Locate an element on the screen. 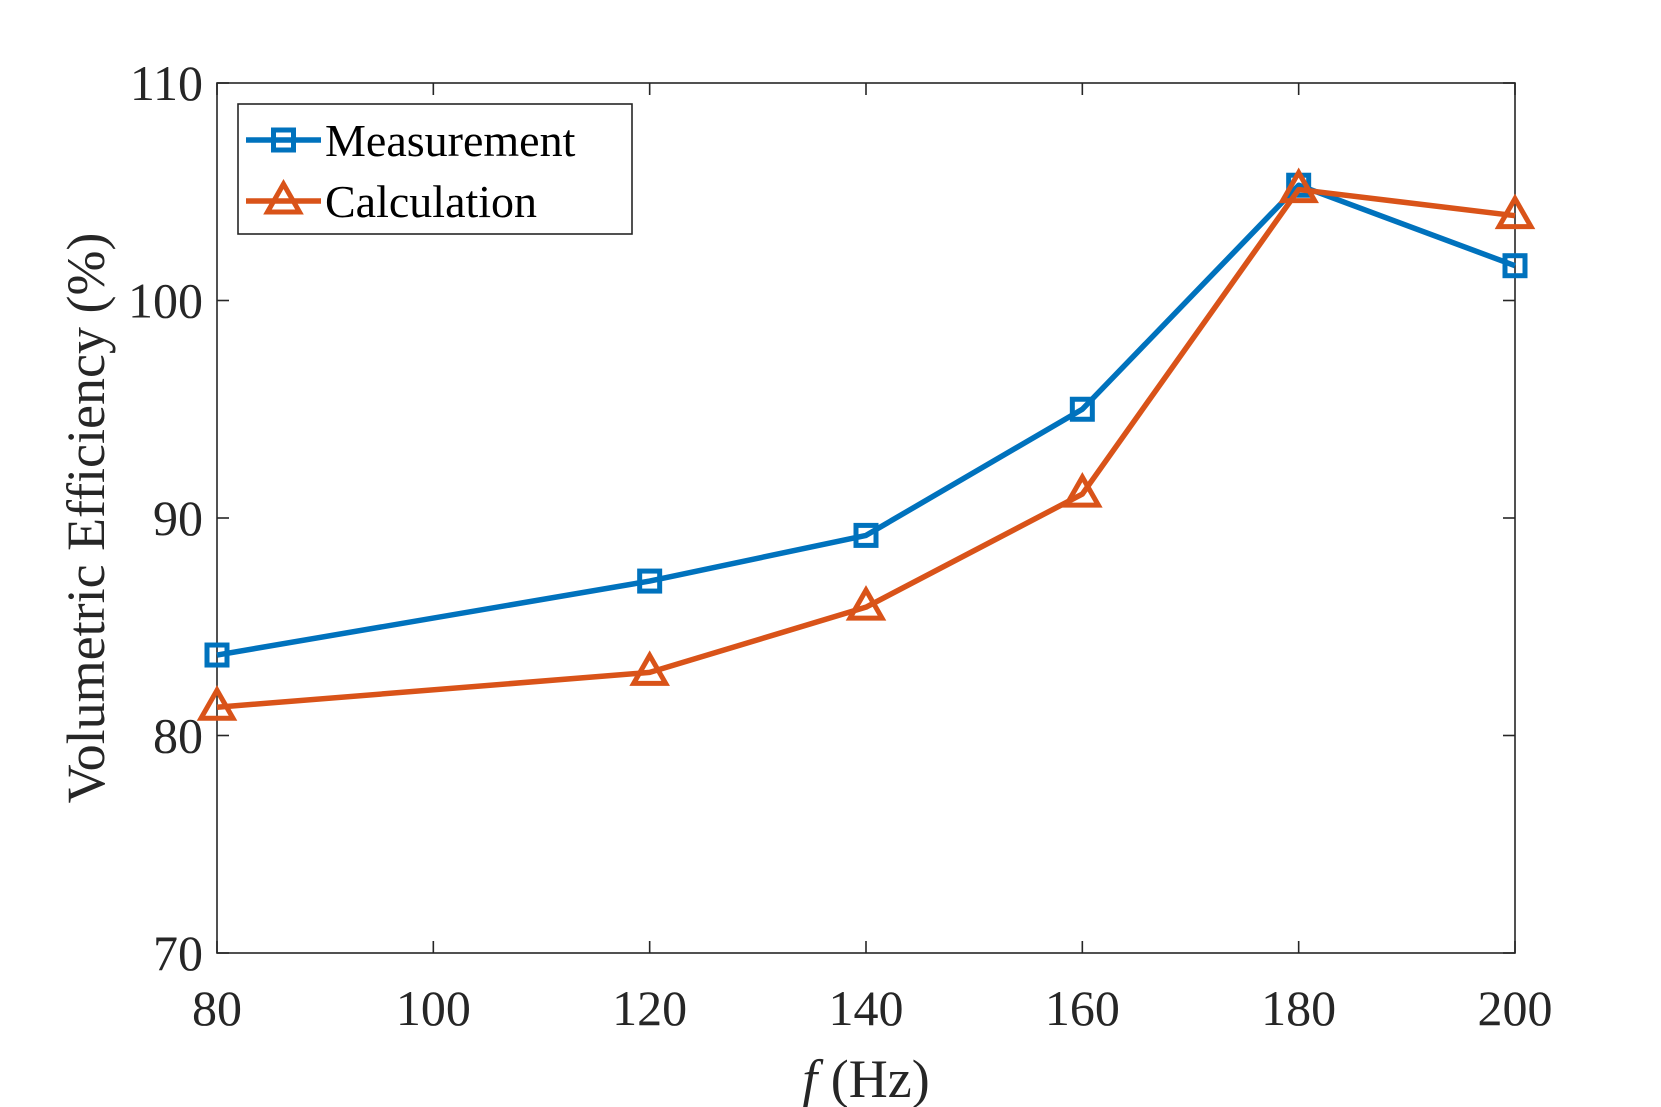 The image size is (1661, 1107). x-tick-label: 180 is located at coordinates (1298, 1008).